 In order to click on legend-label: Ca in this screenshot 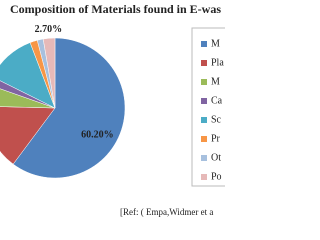, I will do `click(217, 100)`.